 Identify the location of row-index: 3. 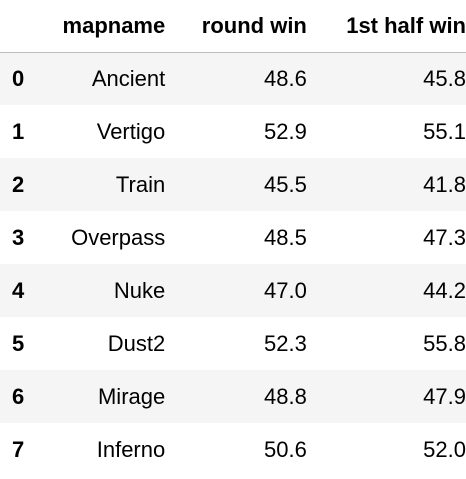
(18, 237).